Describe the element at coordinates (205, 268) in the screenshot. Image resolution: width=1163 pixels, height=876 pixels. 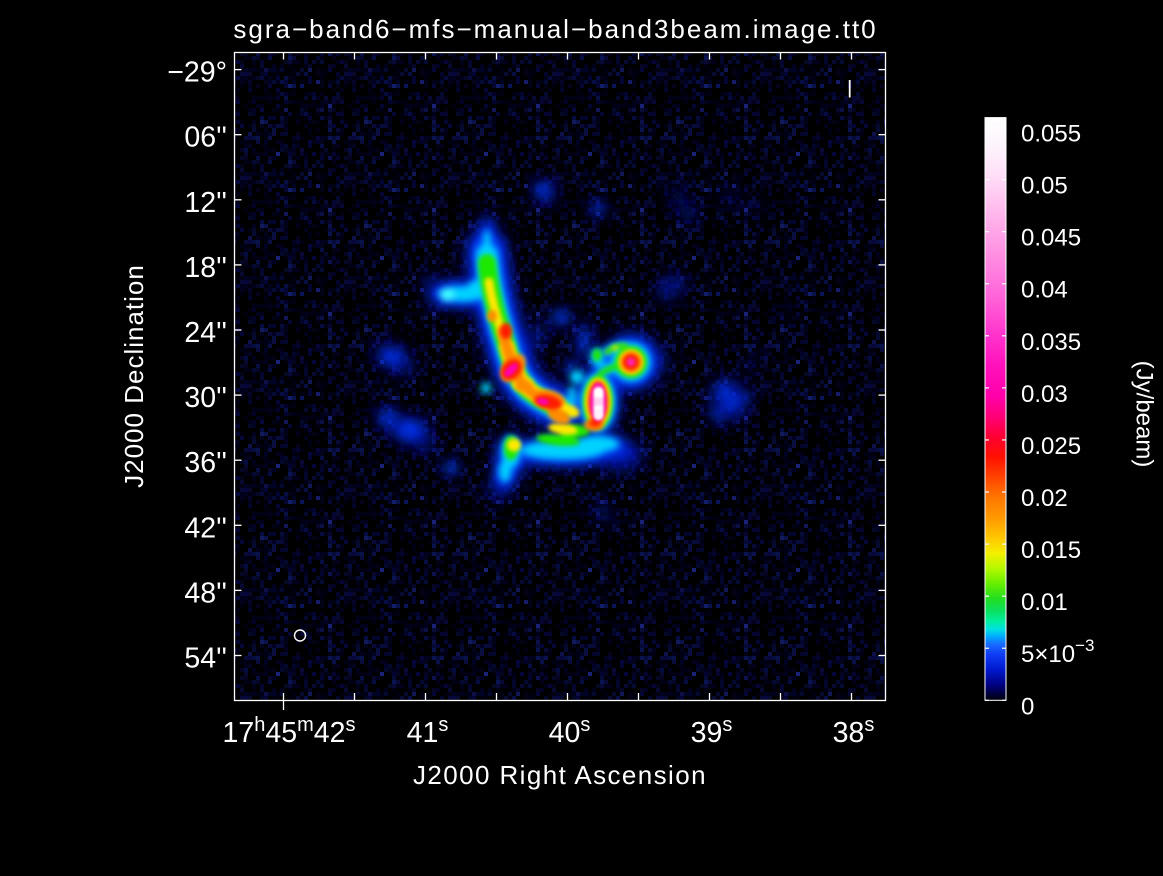
I see `svg-text: 18''` at that location.